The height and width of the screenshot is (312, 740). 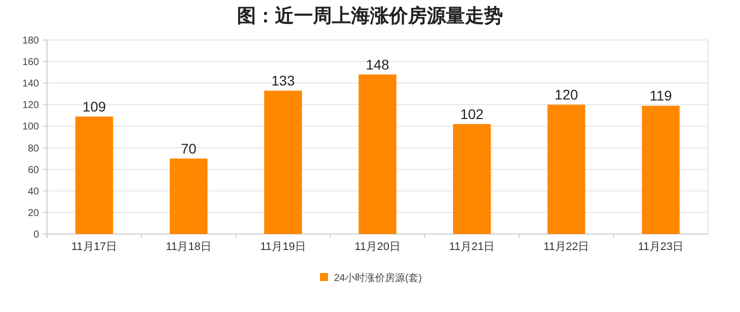 I want to click on y-tick-label: 80, so click(x=34, y=148).